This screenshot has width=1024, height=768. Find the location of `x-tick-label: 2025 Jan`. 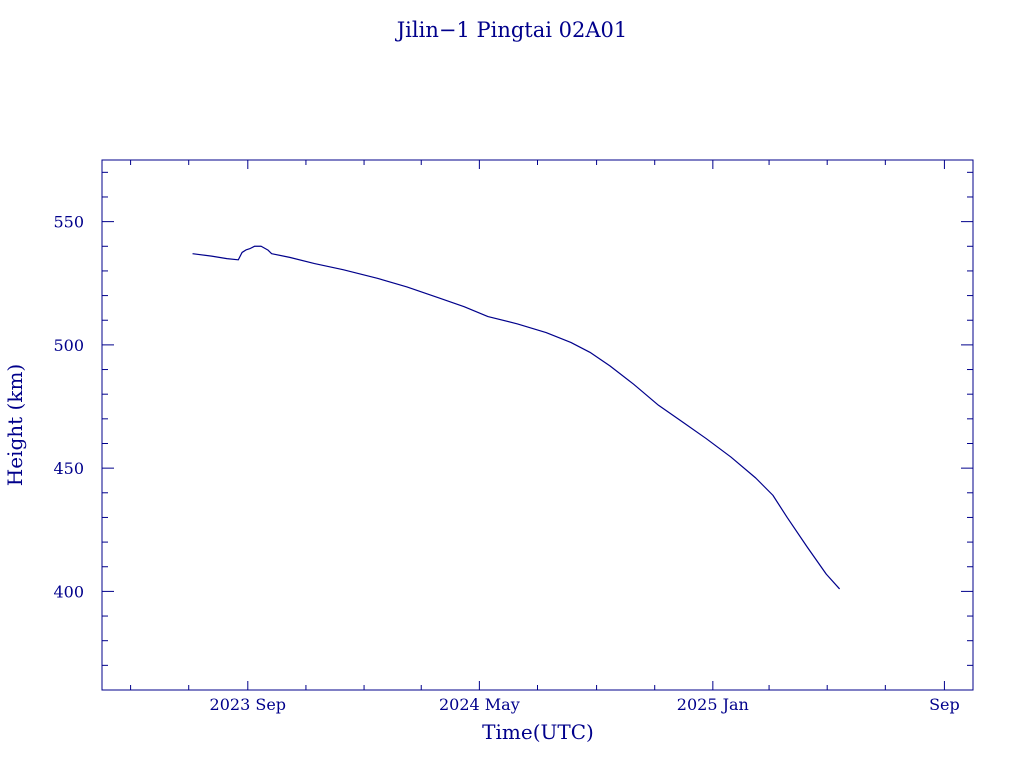

x-tick-label: 2025 Jan is located at coordinates (713, 704).